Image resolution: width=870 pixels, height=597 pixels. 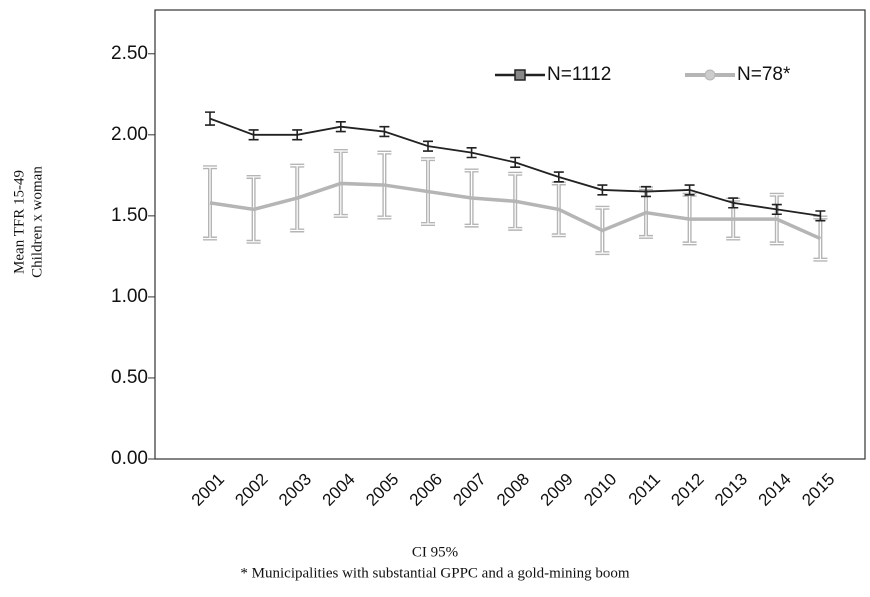 What do you see at coordinates (295, 490) in the screenshot?
I see `x-tick-label: 2003` at bounding box center [295, 490].